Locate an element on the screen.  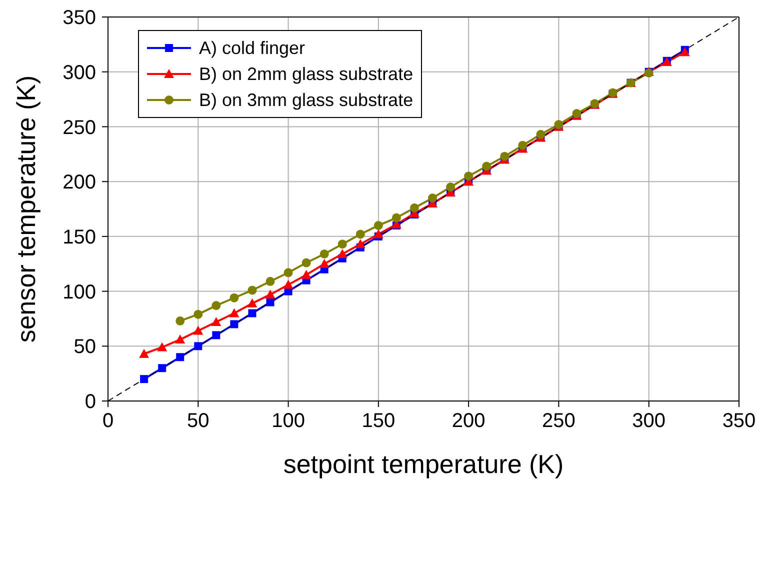
x-tick-label: 250 is located at coordinates (559, 421).